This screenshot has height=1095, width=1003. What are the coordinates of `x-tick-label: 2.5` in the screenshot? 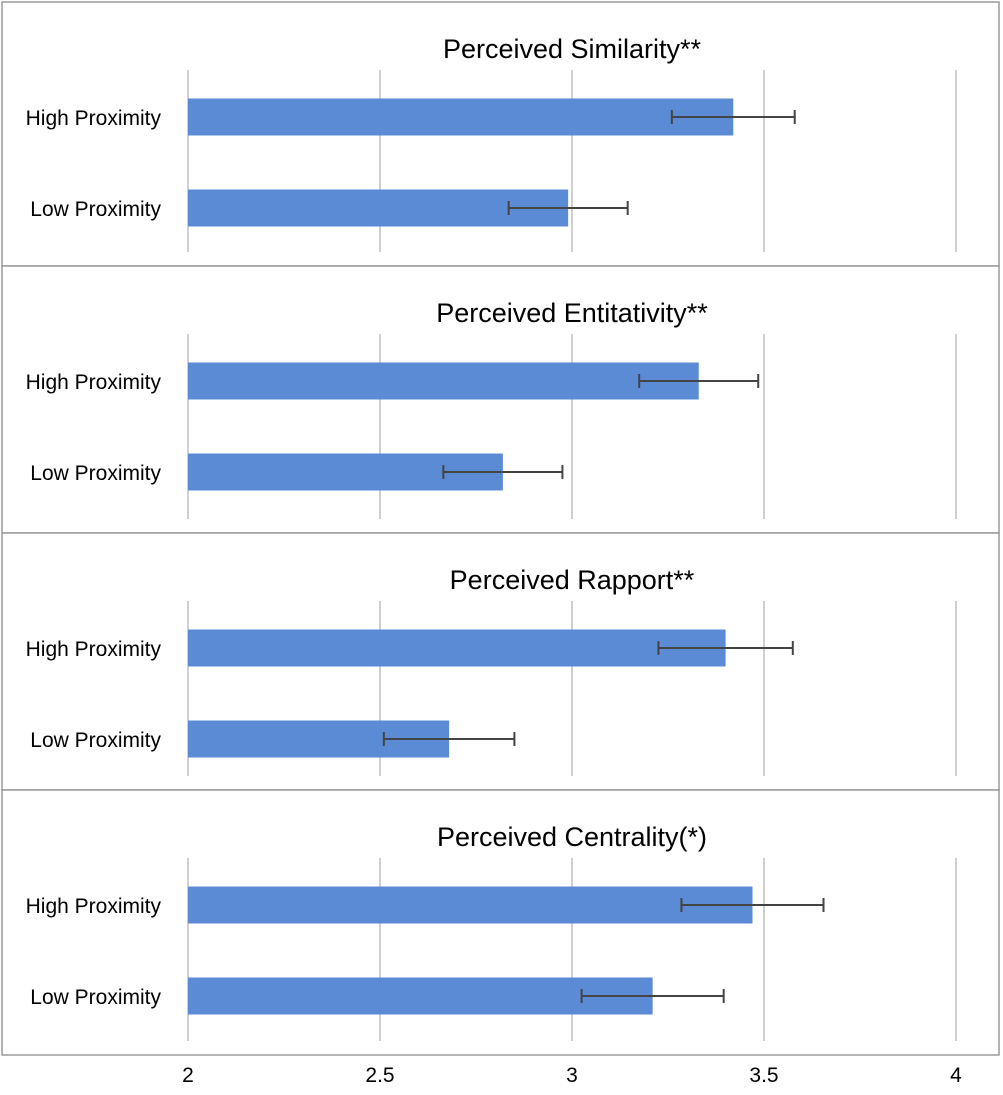 It's located at (379, 1075).